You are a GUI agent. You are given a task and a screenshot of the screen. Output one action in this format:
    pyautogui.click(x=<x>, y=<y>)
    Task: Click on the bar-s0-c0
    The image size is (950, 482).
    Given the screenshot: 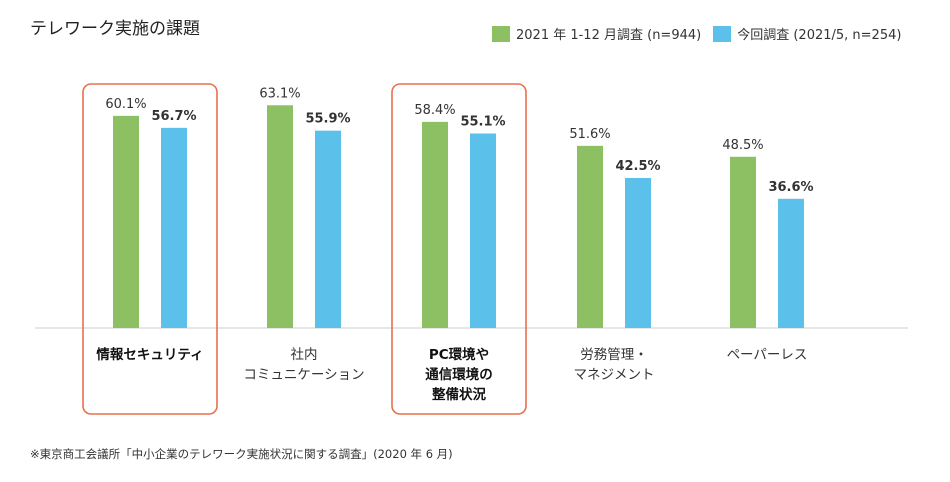 What is the action you would take?
    pyautogui.click(x=126, y=221)
    